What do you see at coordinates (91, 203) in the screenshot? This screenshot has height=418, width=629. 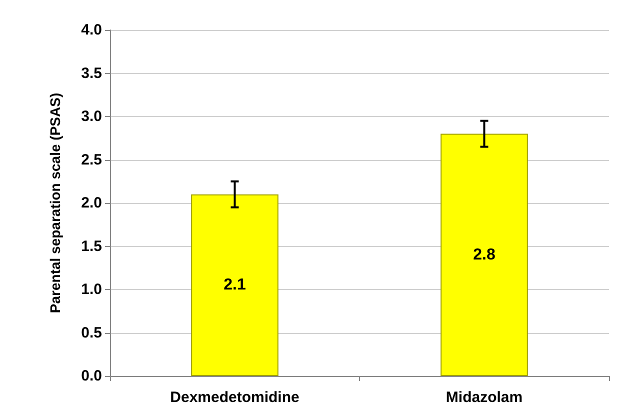 I see `y-tick-label: 2.0` at bounding box center [91, 203].